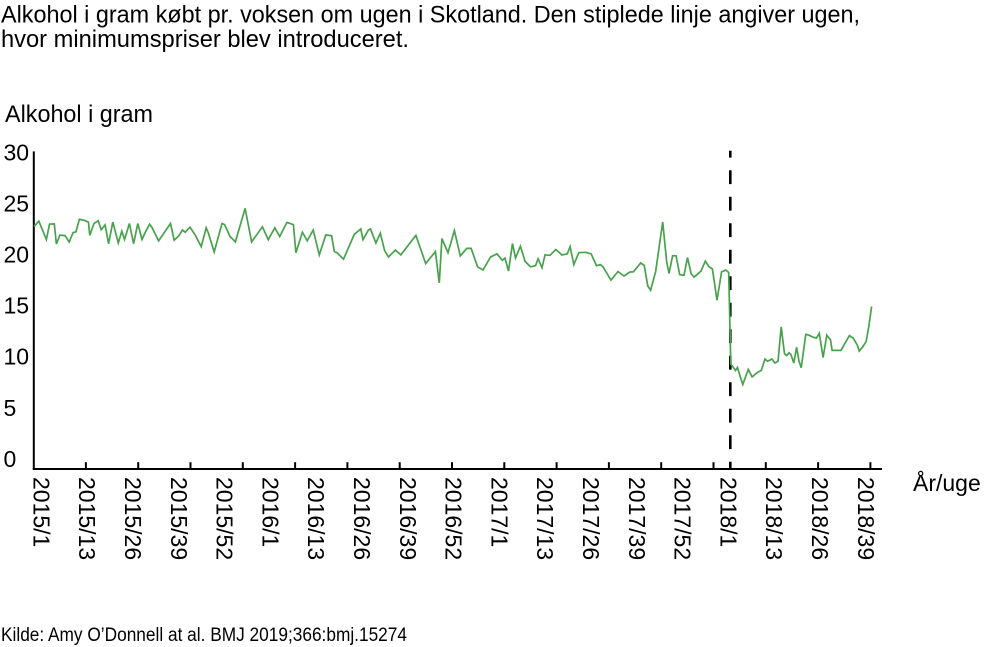 The image size is (984, 647). I want to click on svg-text: 20, so click(17, 255).